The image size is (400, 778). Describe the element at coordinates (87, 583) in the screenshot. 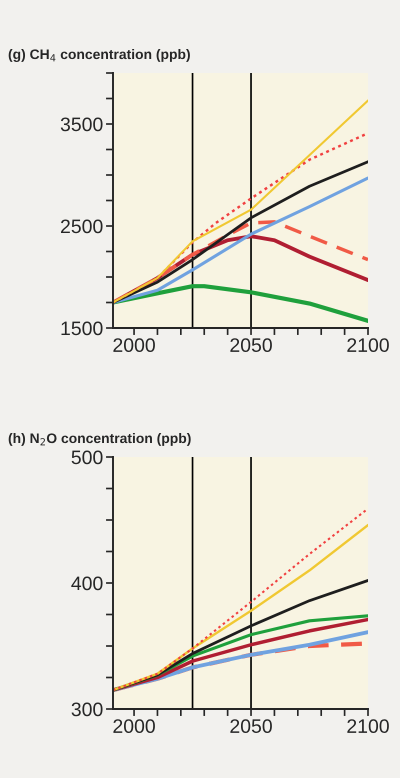

I see `y-tick-label: 400` at that location.